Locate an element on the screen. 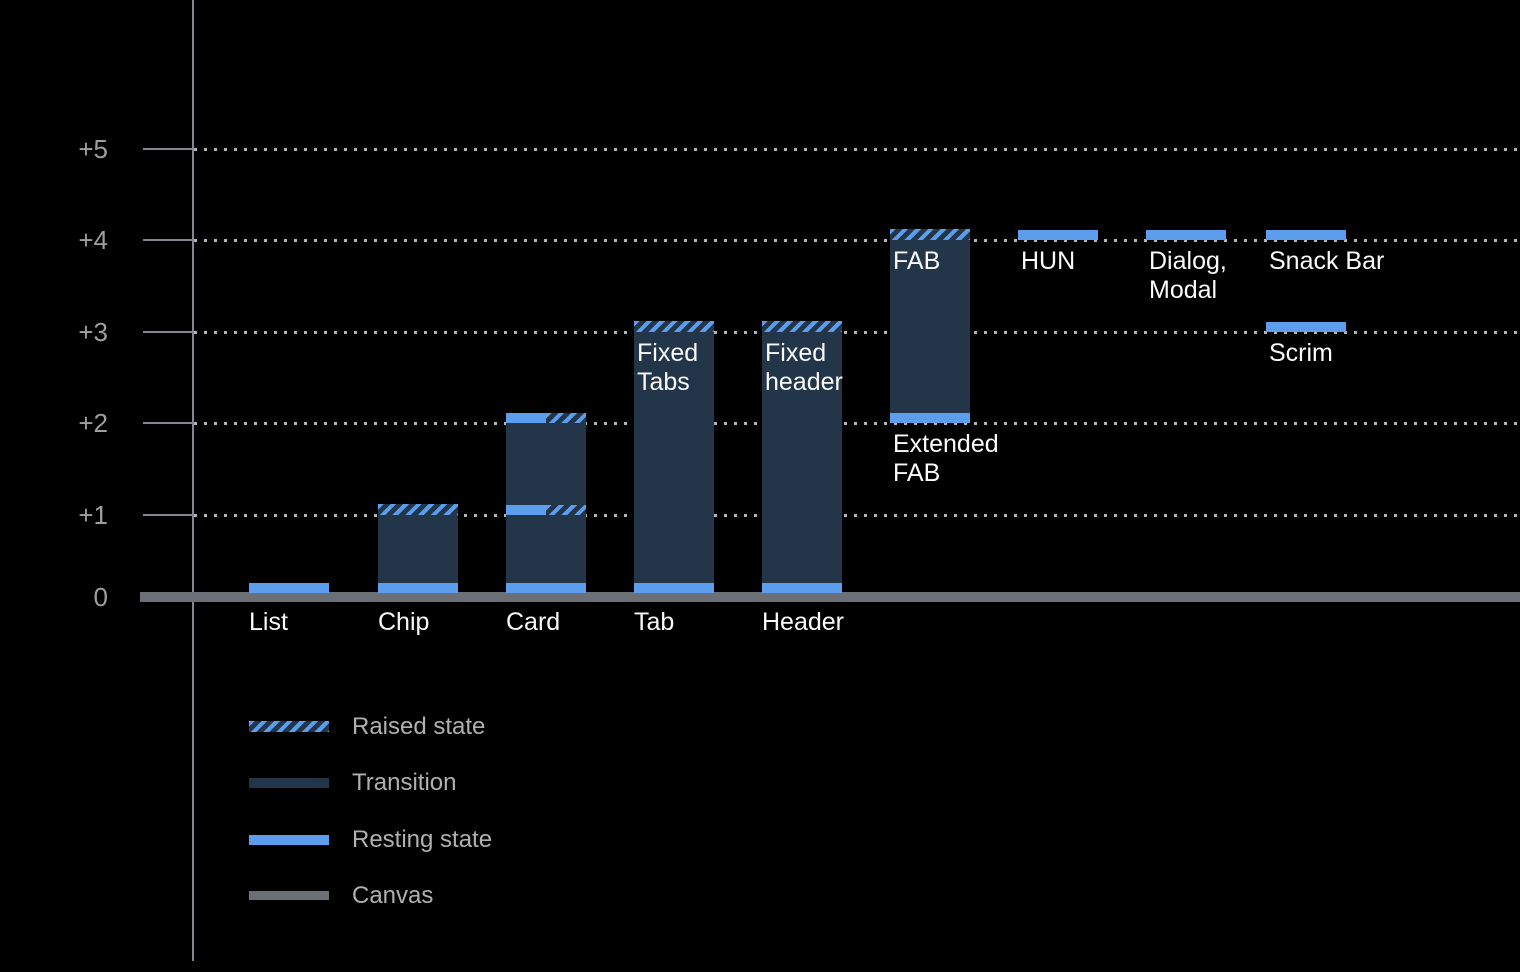 Image resolution: width=1520 pixels, height=972 pixels. y-axis-line is located at coordinates (193, 480).